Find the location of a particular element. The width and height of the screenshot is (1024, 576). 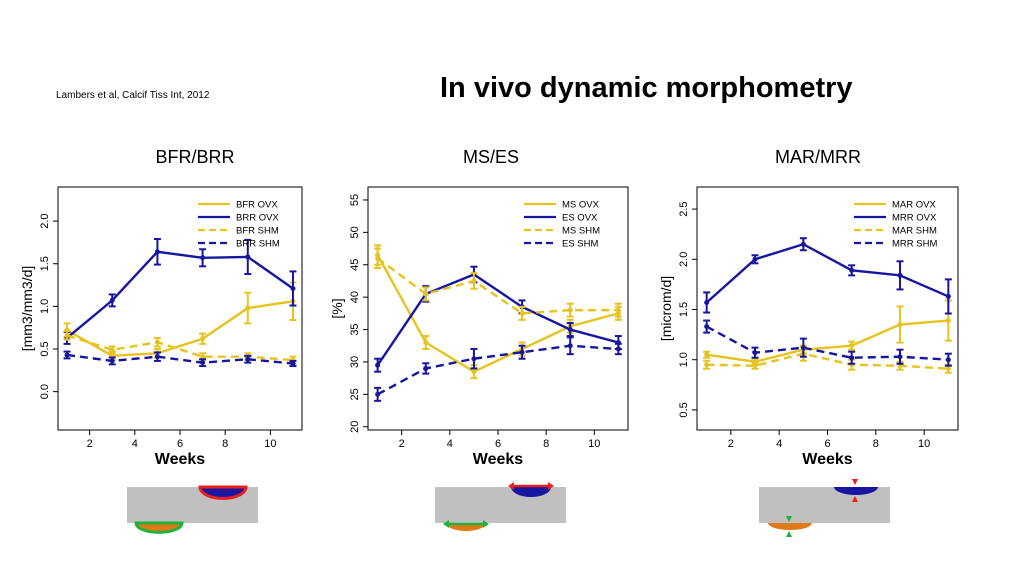

series-line-bfr-shm is located at coordinates (180, 348).